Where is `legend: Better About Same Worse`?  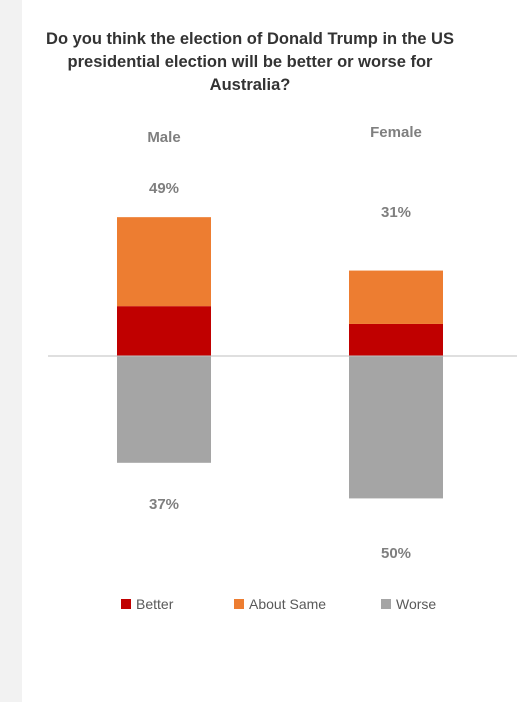
legend: Better About Same Worse is located at coordinates (278, 604).